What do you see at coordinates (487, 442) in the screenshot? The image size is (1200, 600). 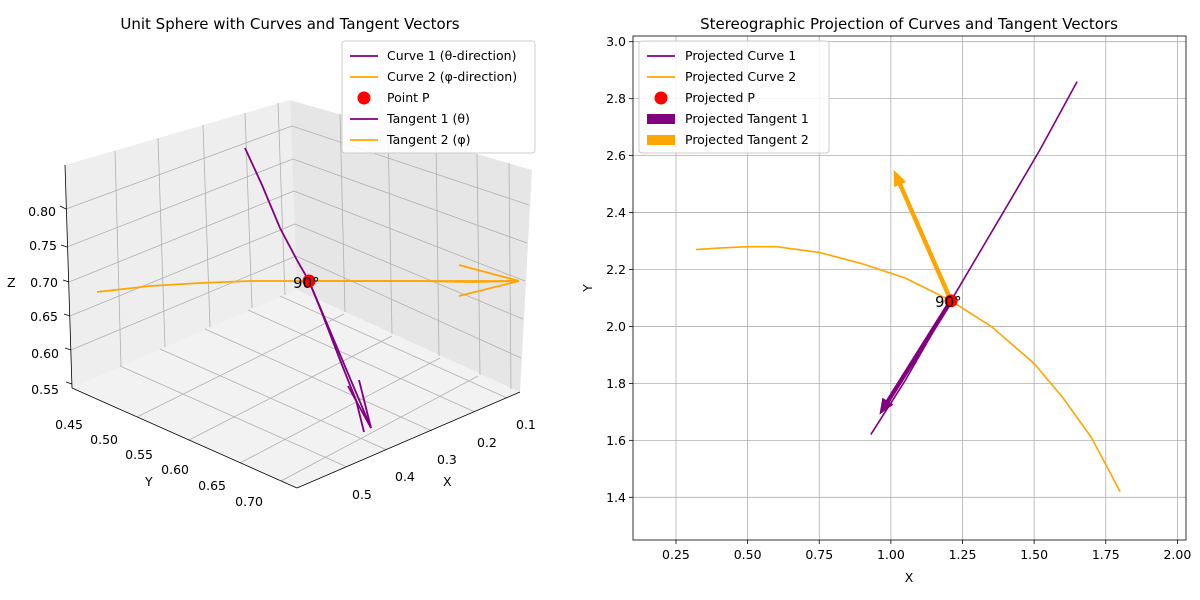 I see `x-tick-label: 0.2` at bounding box center [487, 442].